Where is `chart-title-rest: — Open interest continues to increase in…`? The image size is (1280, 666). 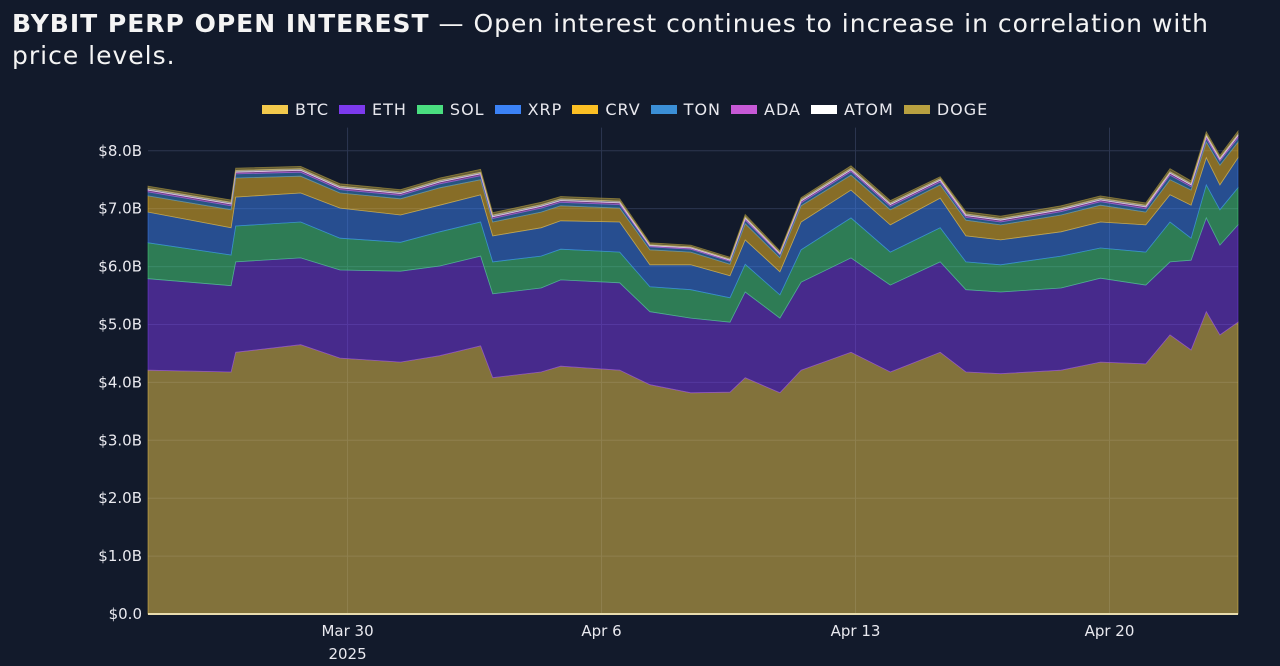
chart-title-rest: — Open interest continues to increase in… is located at coordinates (610, 39).